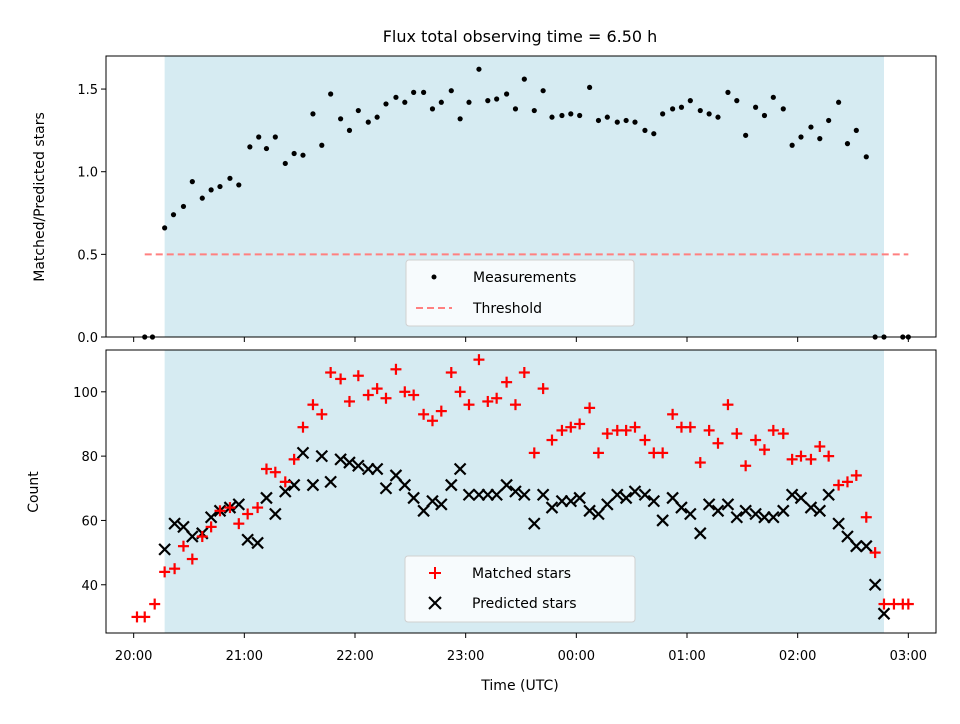 Image resolution: width=960 pixels, height=724 pixels. What do you see at coordinates (908, 656) in the screenshot?
I see `x-tick-label: 03:00` at bounding box center [908, 656].